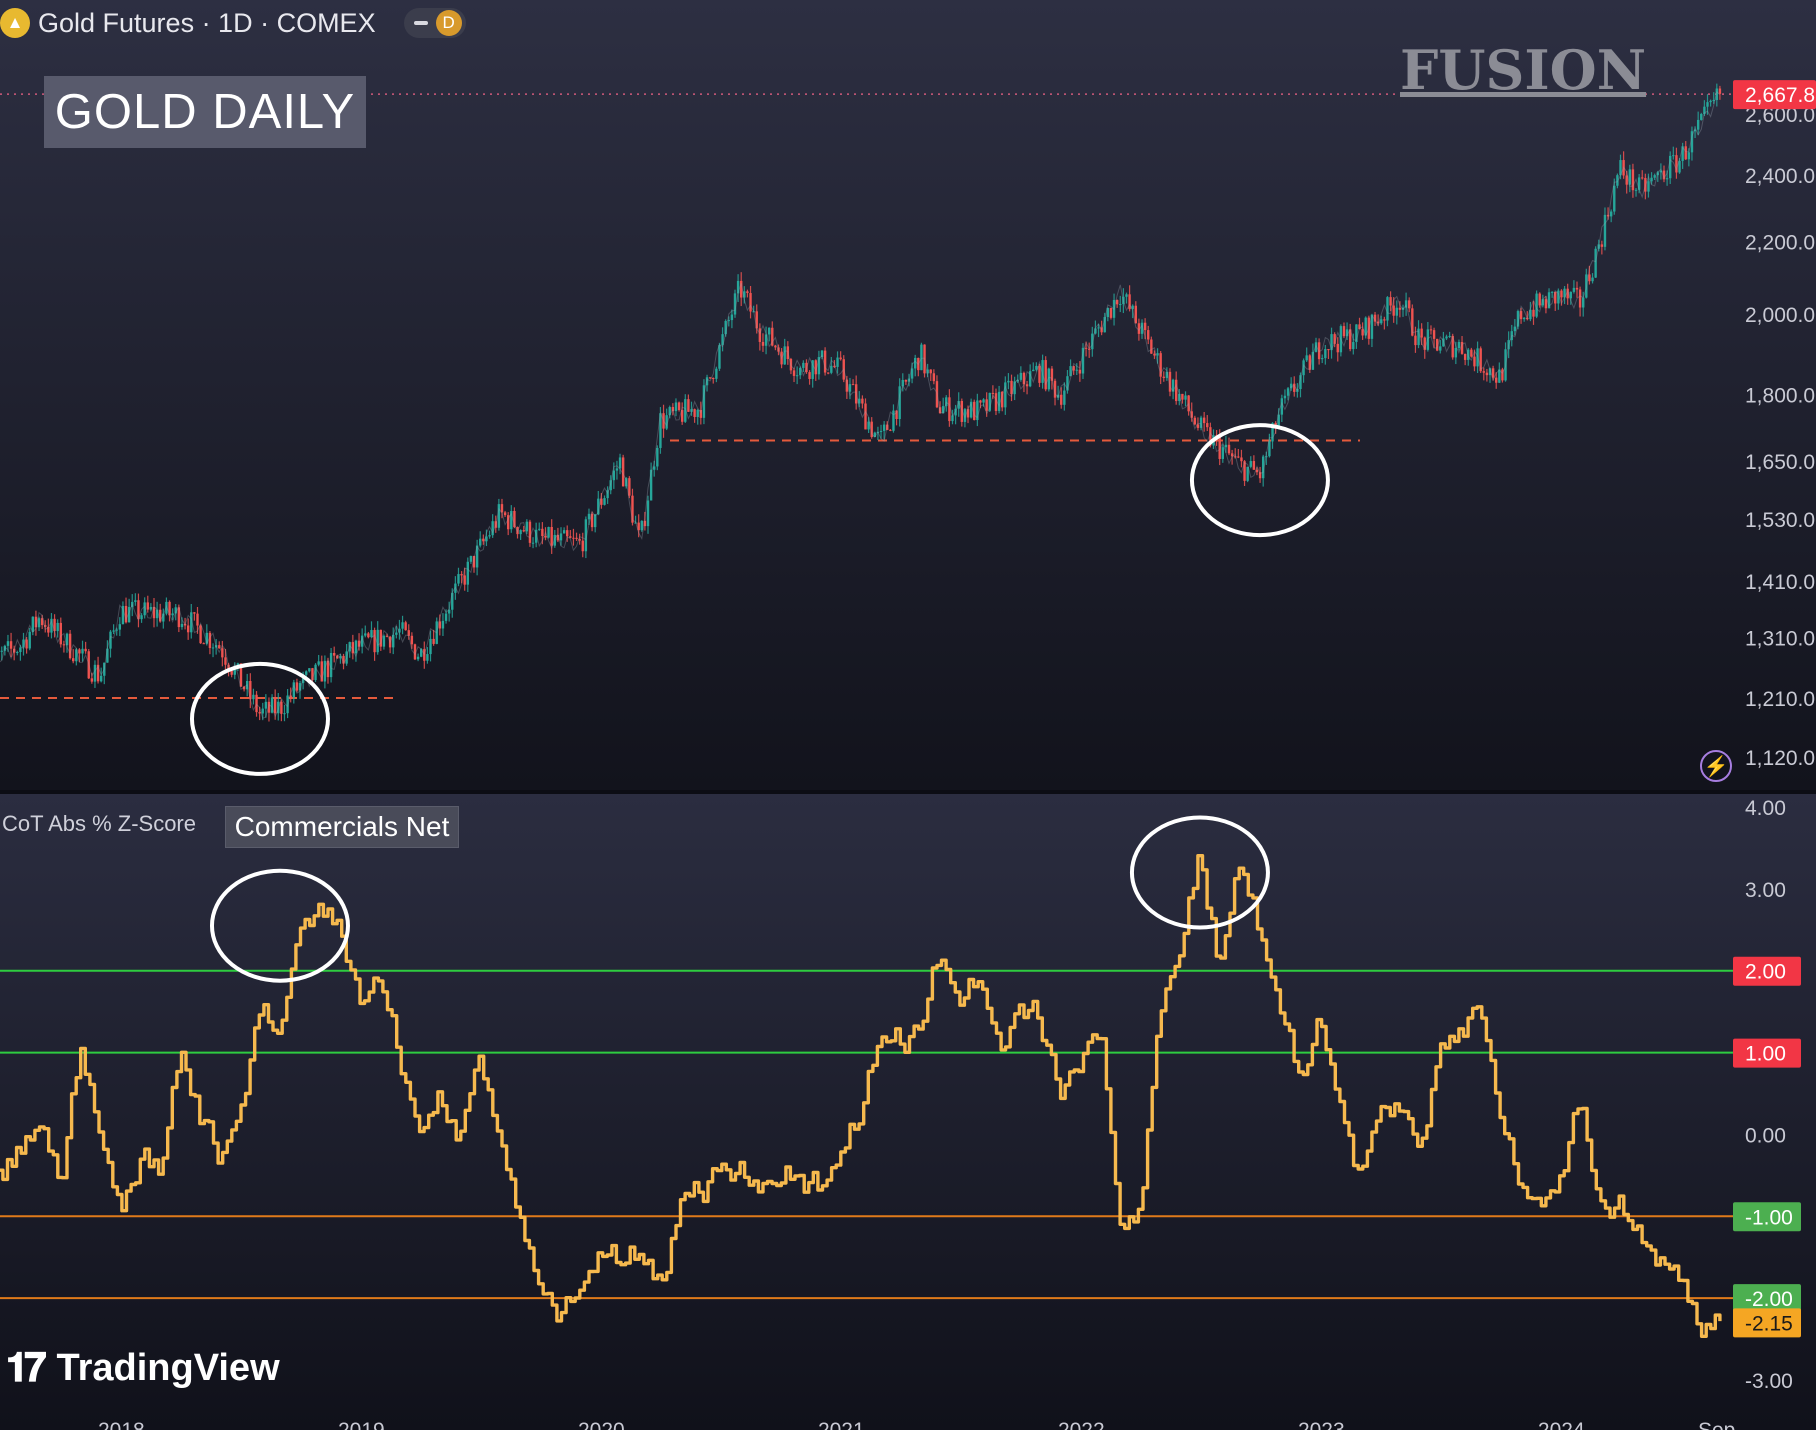 Image resolution: width=1816 pixels, height=1430 pixels. I want to click on symbol-title: Gold Futures · 1D · COMEX, so click(207, 22).